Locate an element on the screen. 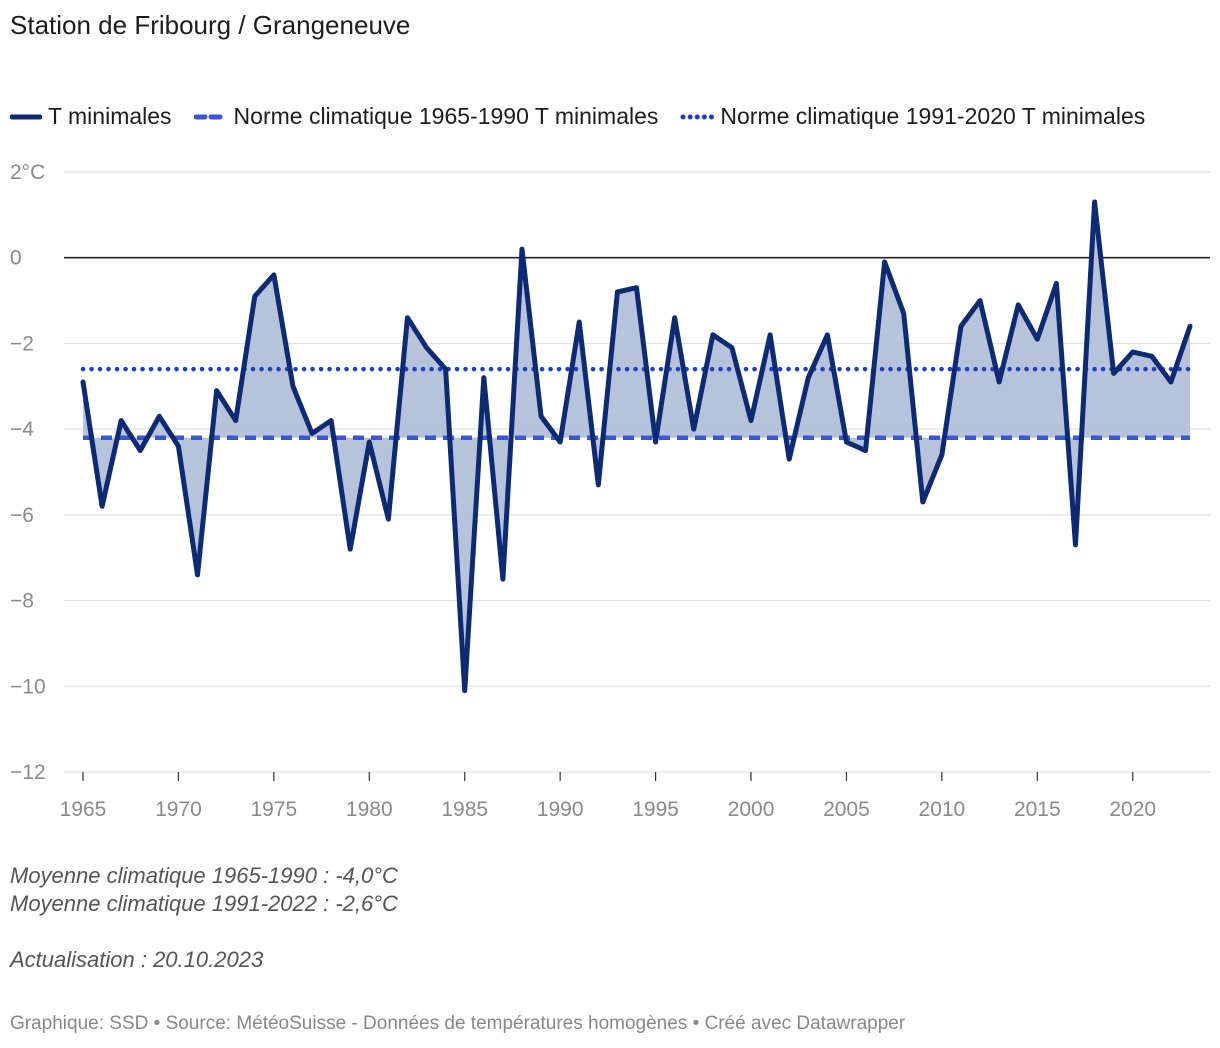 The height and width of the screenshot is (1048, 1220). y-axis-tick-labels: 2°C 0 −2 −4 −6 −8 −10 −12 is located at coordinates (28, 472).